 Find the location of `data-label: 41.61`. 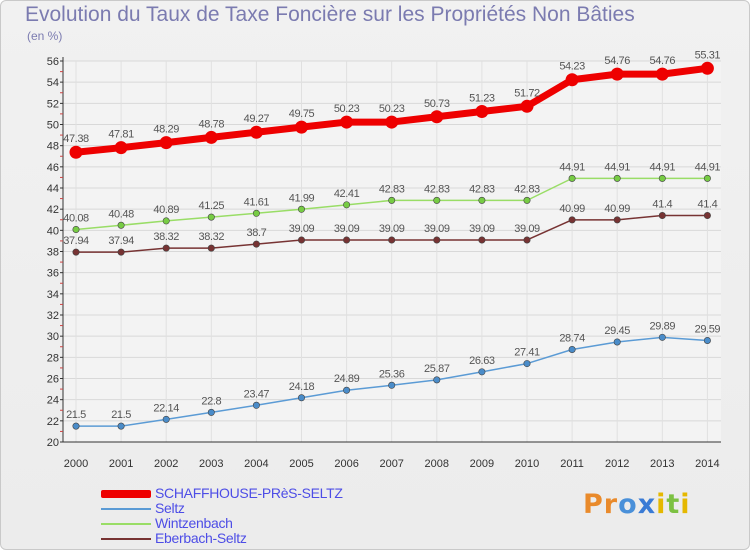

data-label: 41.61 is located at coordinates (257, 202).